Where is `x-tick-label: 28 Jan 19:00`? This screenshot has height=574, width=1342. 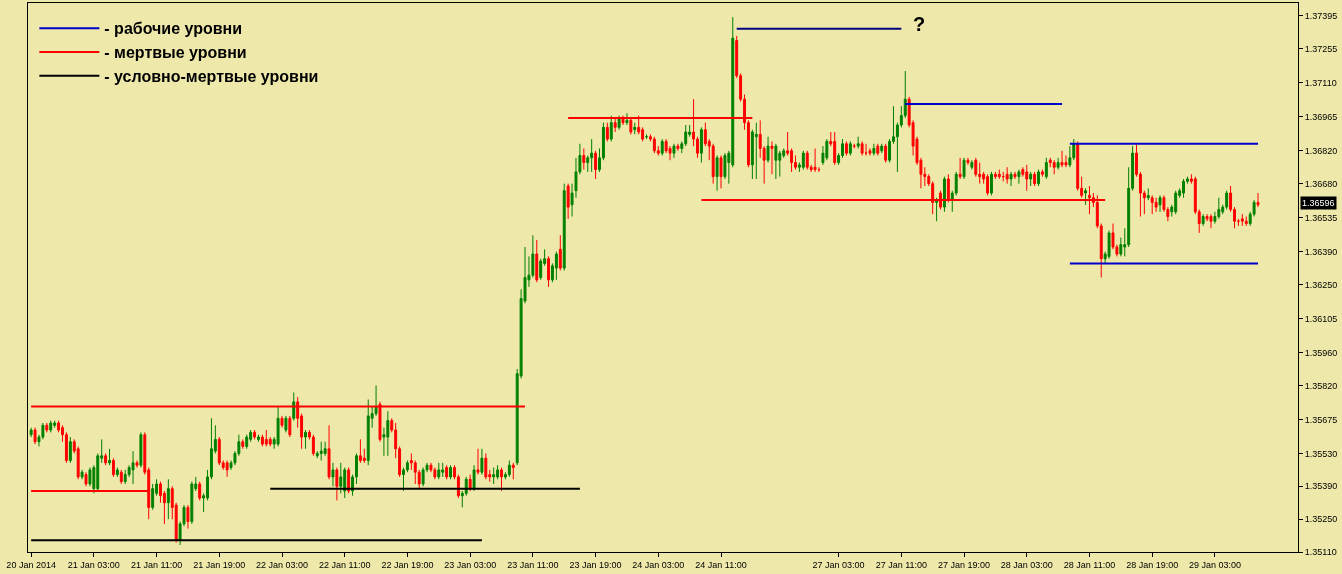
x-tick-label: 28 Jan 19:00 is located at coordinates (1152, 564).